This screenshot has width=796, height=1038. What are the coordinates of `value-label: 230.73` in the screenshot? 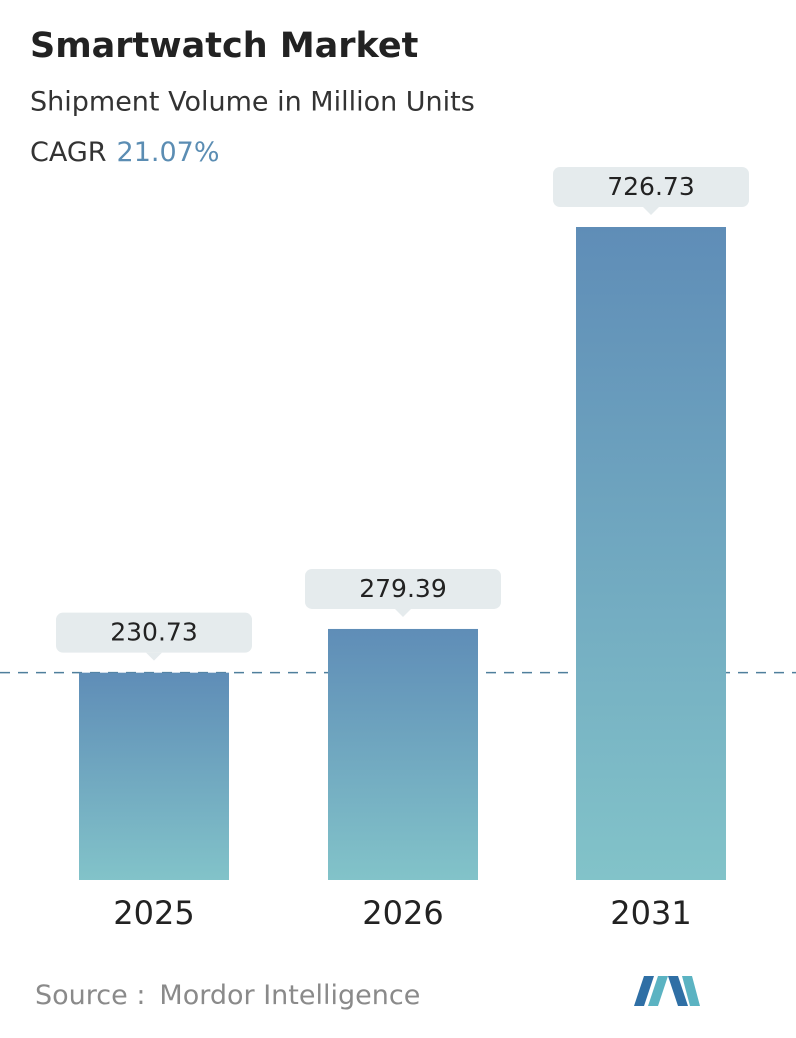 It's located at (153, 632).